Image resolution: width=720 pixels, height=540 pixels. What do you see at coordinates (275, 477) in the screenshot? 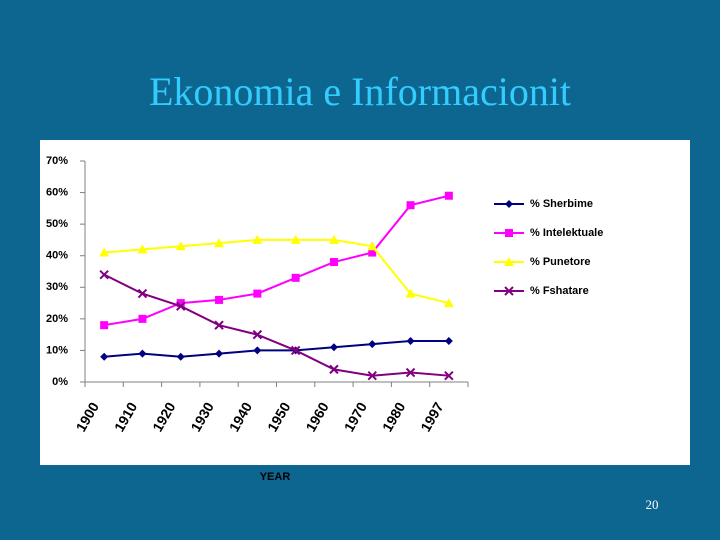
I see `x-axis-label: YEAR` at bounding box center [275, 477].